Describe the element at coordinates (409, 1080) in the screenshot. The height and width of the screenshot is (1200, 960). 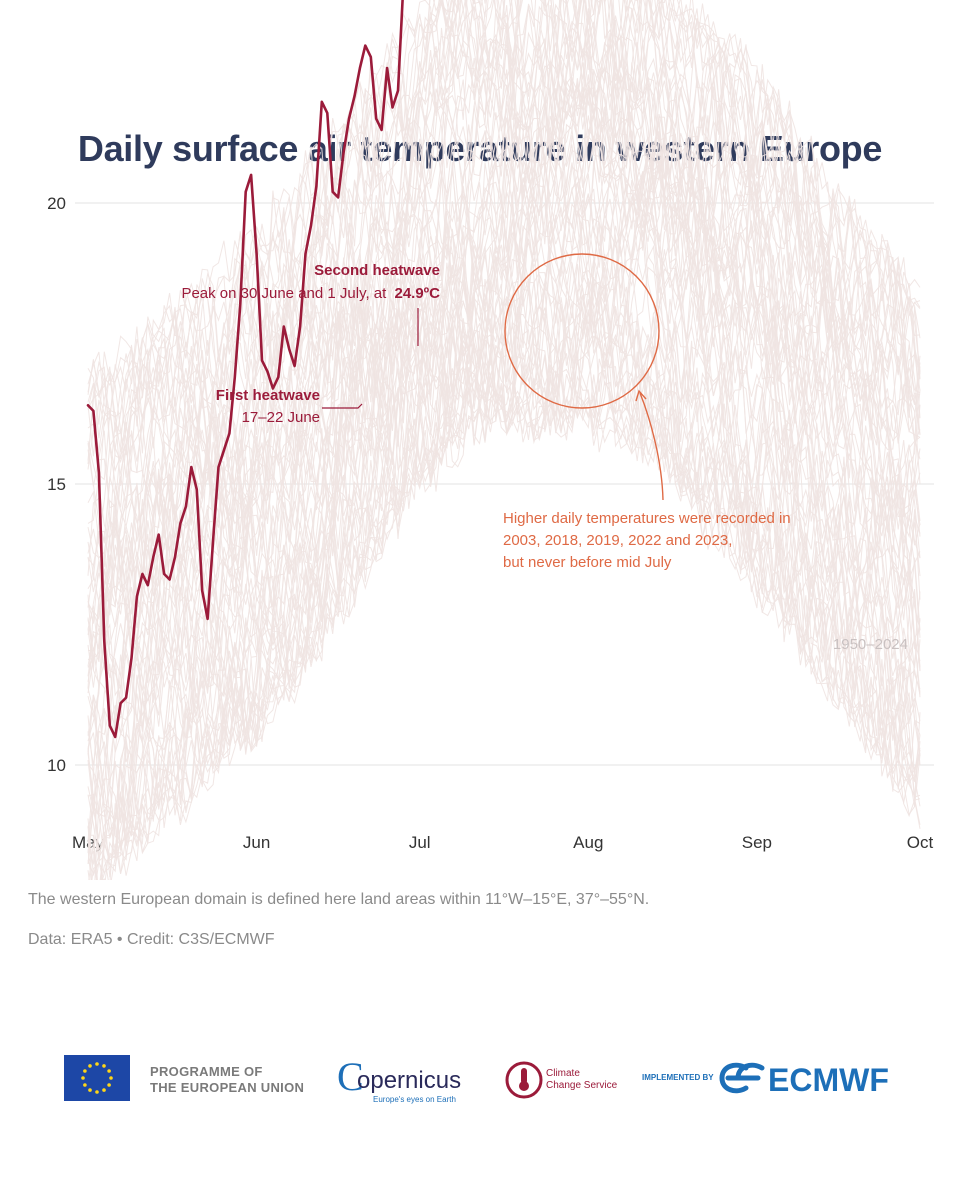
I see `svg-text: opernicus` at that location.